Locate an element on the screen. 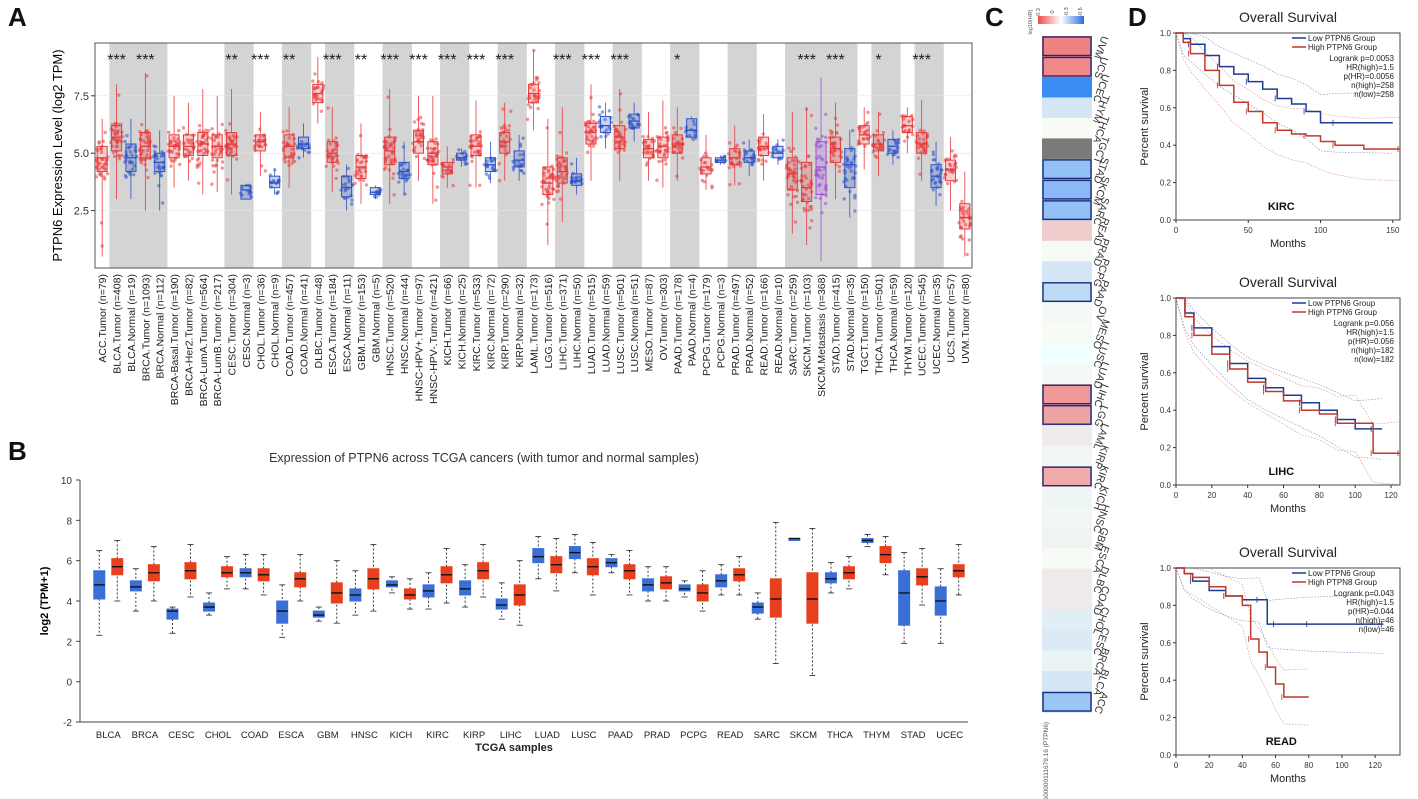  y-tick-label: 0.0 is located at coordinates (1166, 220).